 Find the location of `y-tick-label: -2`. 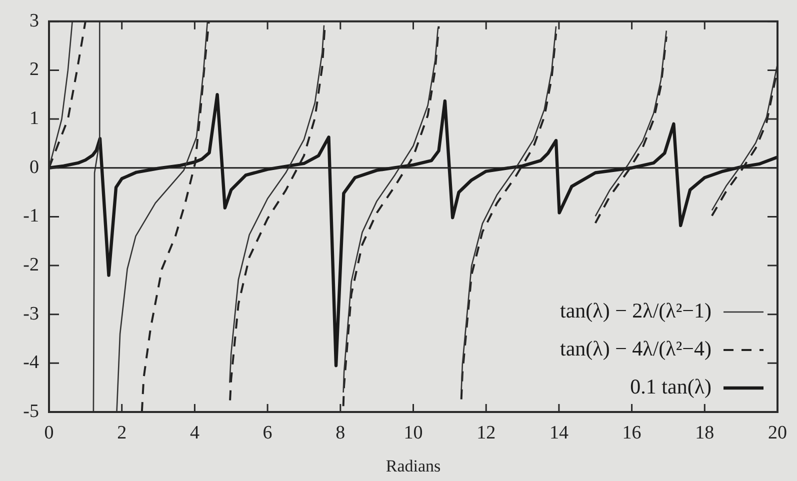

y-tick-label: -2 is located at coordinates (31, 265).